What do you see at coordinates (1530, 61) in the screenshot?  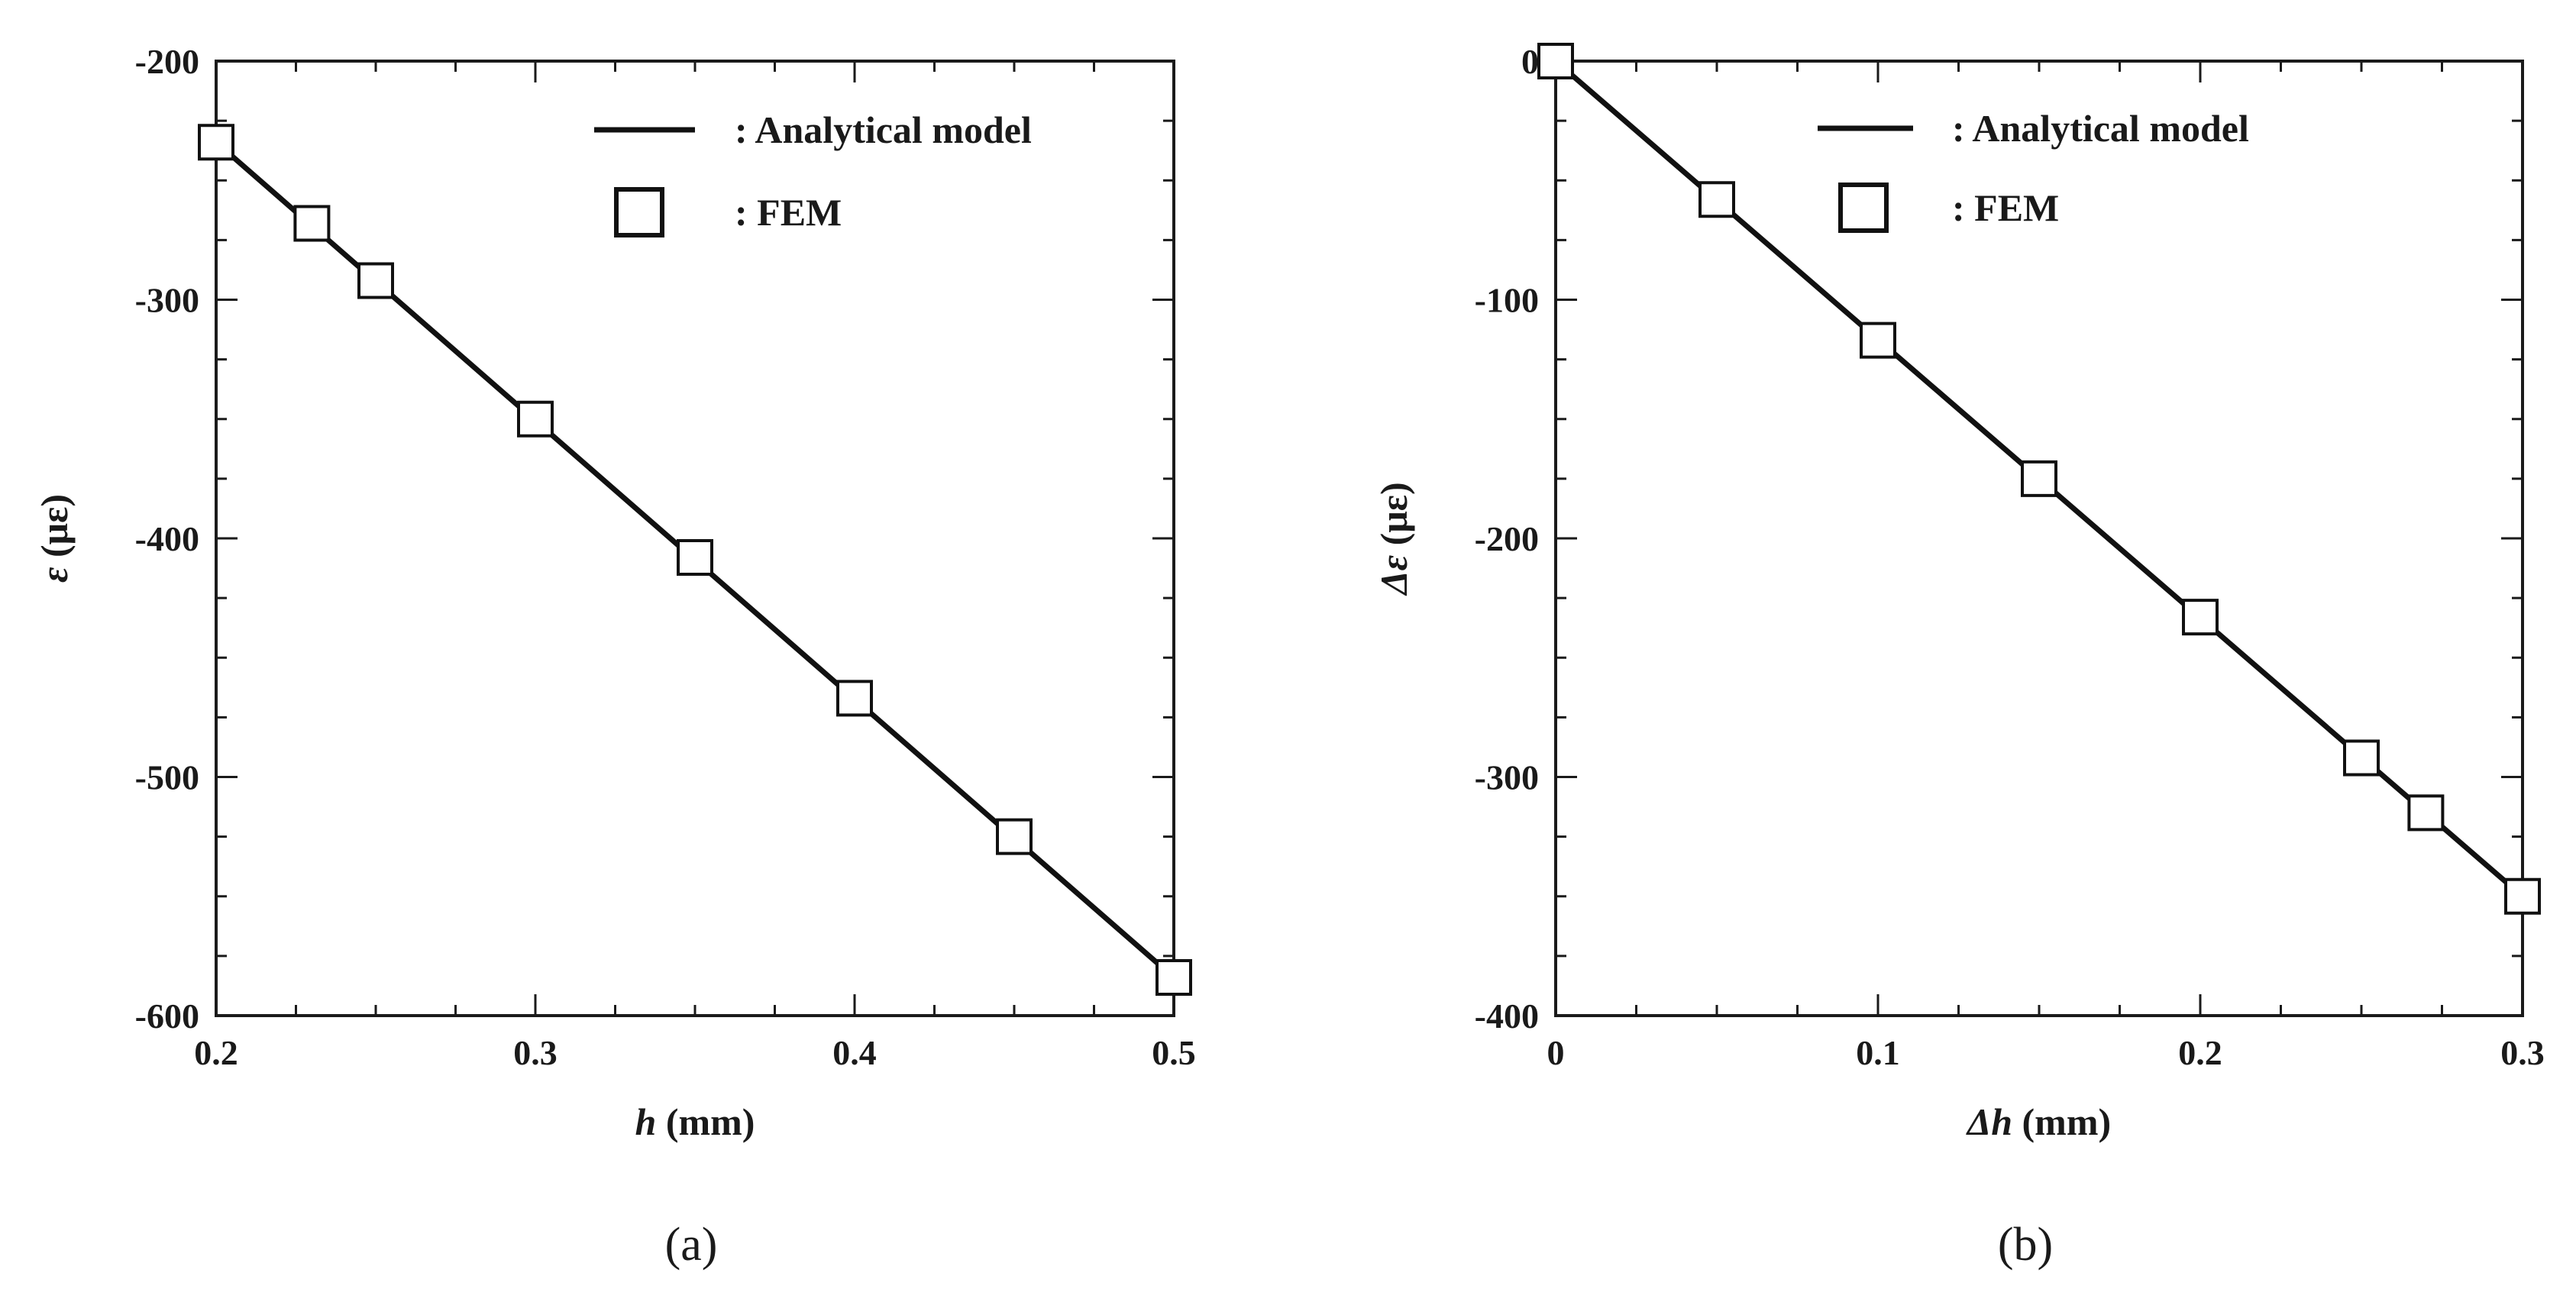 I see `y-tick-label: 0` at bounding box center [1530, 61].